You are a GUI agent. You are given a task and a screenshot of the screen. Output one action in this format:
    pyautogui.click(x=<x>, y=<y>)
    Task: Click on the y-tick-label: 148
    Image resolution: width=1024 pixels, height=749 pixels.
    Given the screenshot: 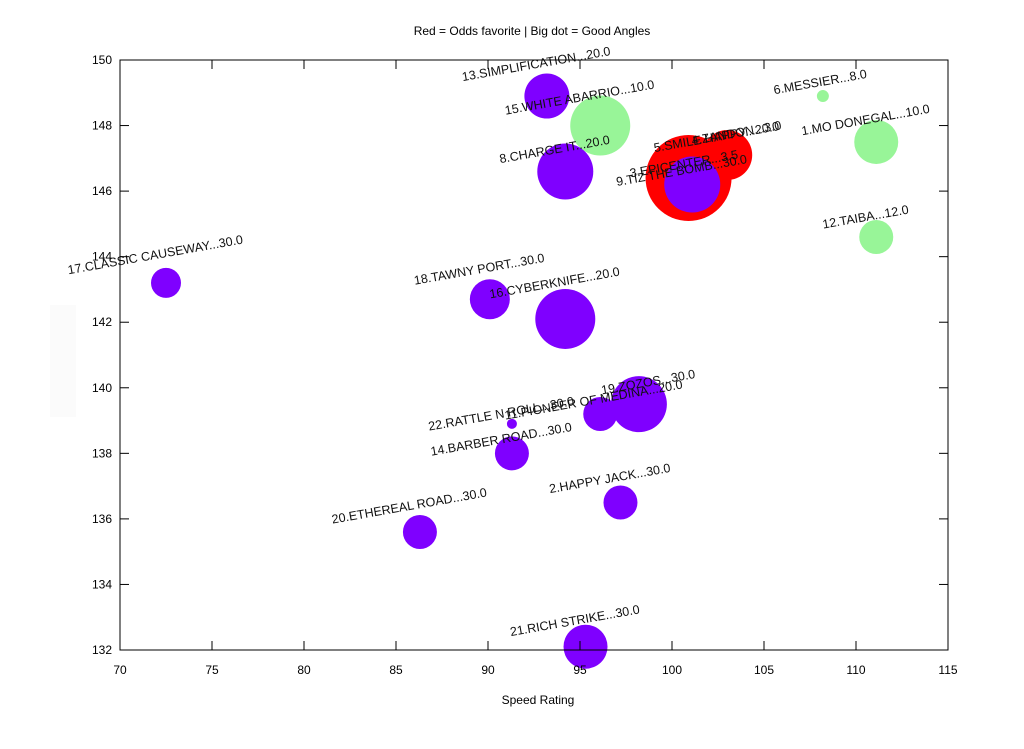 What is the action you would take?
    pyautogui.click(x=102, y=126)
    